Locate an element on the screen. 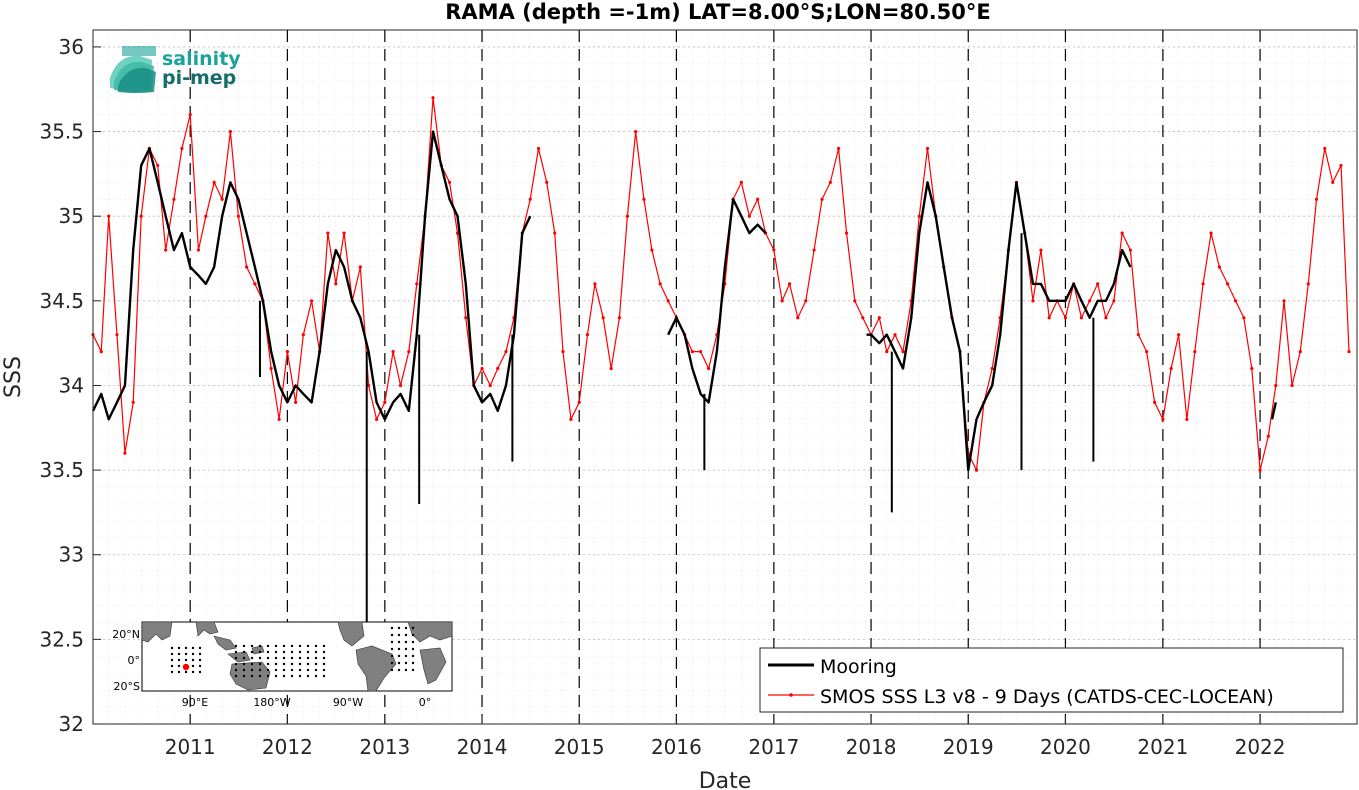  logo-line2: pi-mep is located at coordinates (199, 78).